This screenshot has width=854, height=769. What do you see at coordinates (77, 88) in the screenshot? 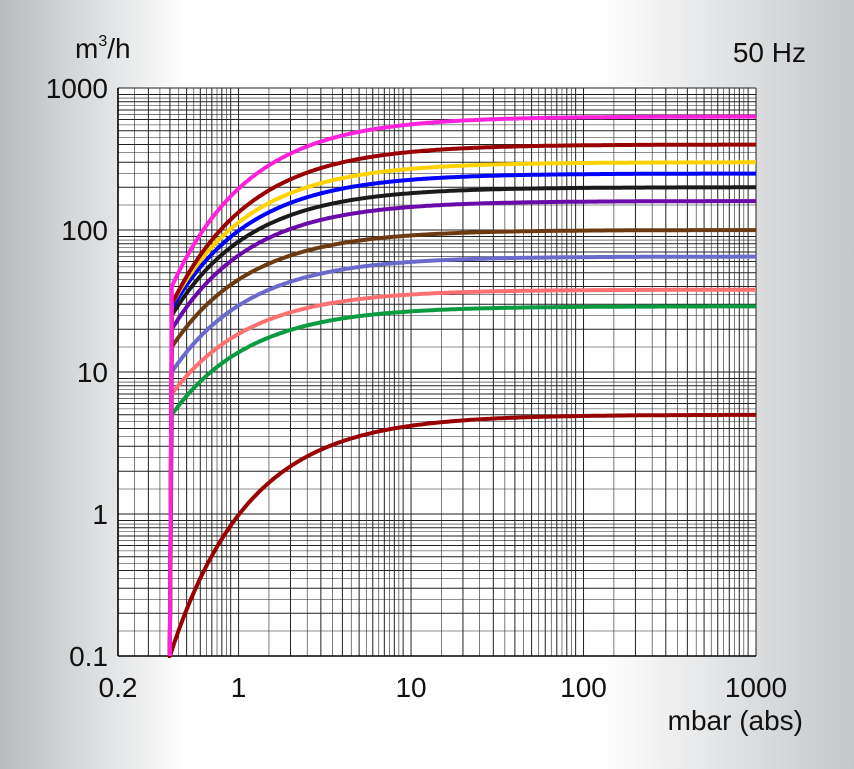
I see `y-tick-label: 1000` at bounding box center [77, 88].